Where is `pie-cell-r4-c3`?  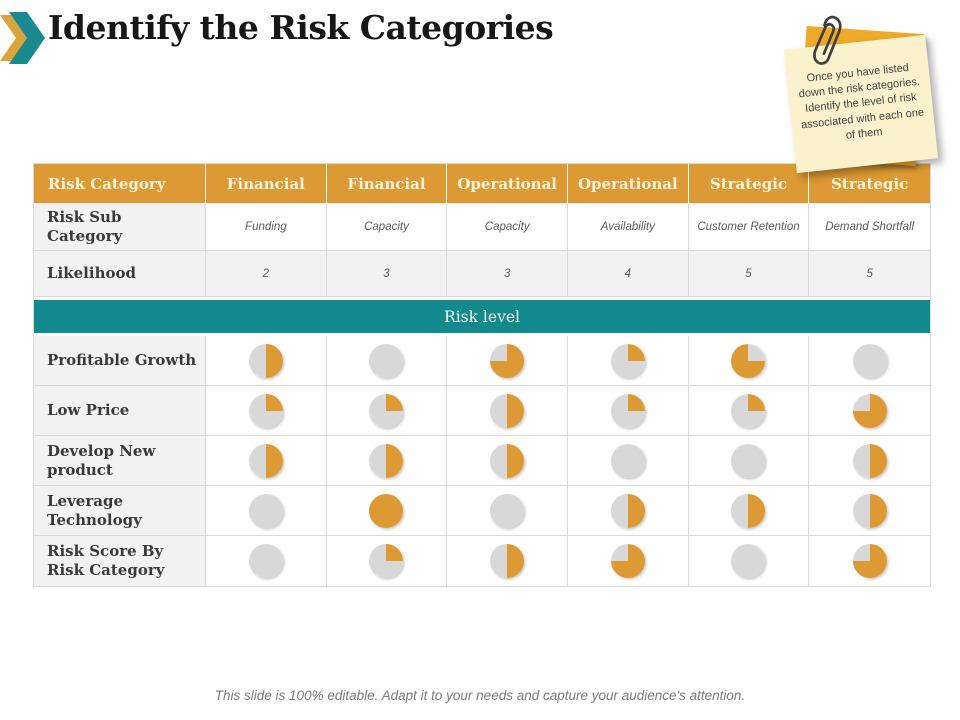
pie-cell-r4-c3 is located at coordinates (628, 561).